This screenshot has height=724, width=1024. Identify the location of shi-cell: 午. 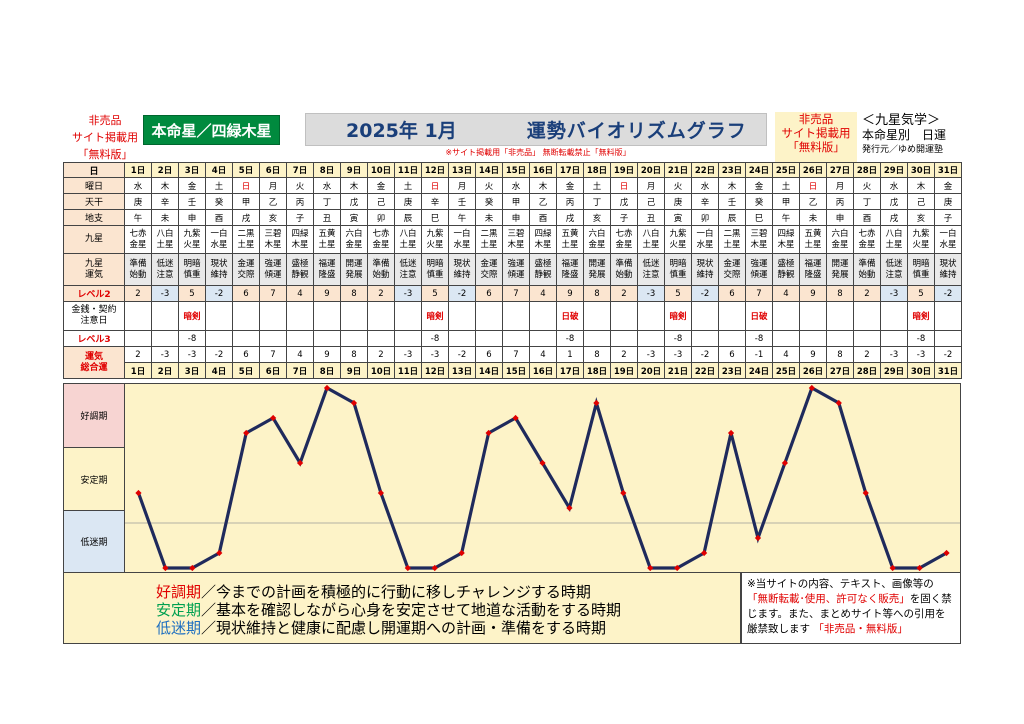
(462, 217).